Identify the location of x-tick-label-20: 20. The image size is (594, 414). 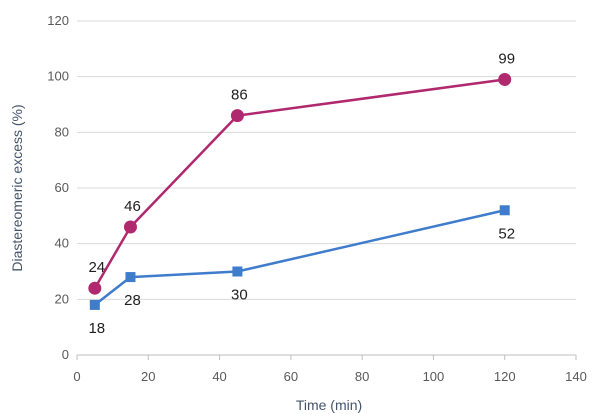
(148, 376).